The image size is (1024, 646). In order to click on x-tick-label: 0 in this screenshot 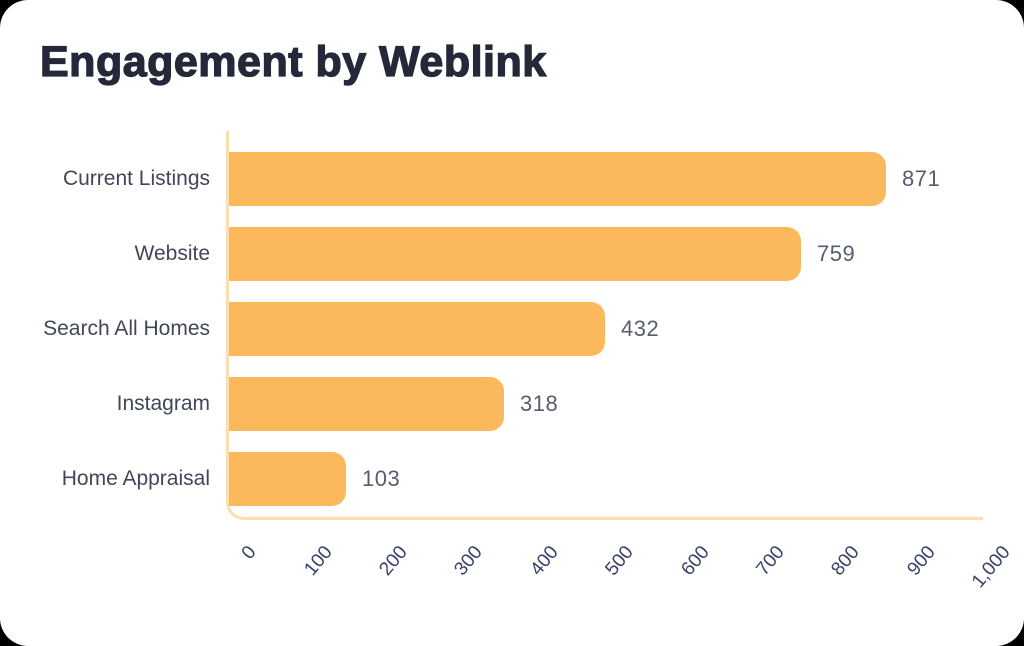, I will do `click(250, 553)`.